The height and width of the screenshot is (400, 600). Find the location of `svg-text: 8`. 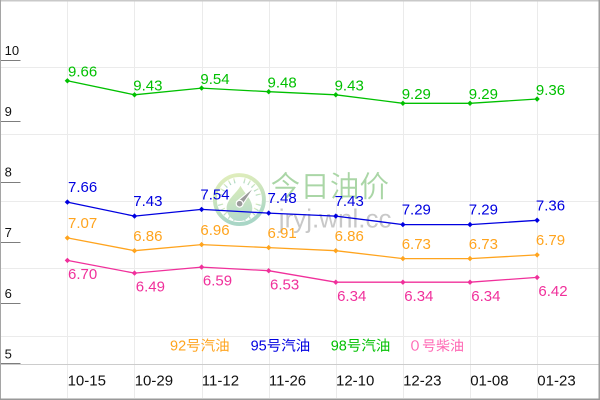

svg-text: 8 is located at coordinates (8, 172).